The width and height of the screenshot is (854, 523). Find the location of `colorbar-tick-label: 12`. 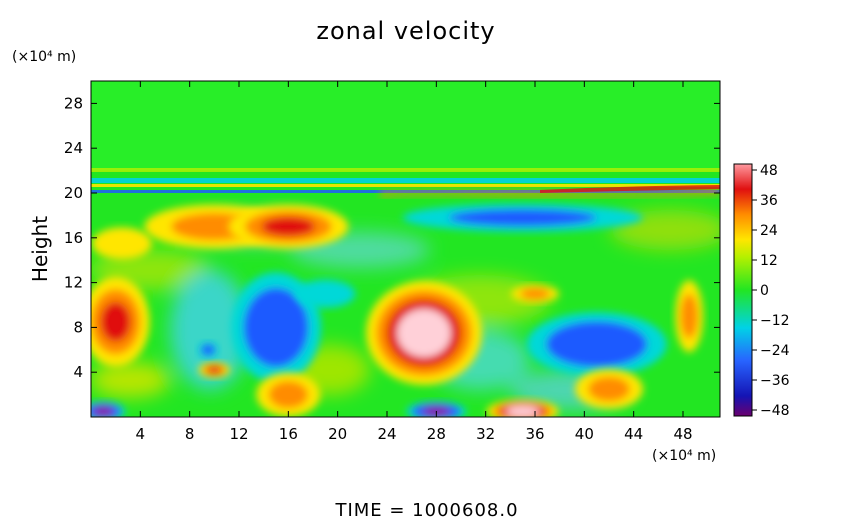

colorbar-tick-label: 12 is located at coordinates (769, 261).